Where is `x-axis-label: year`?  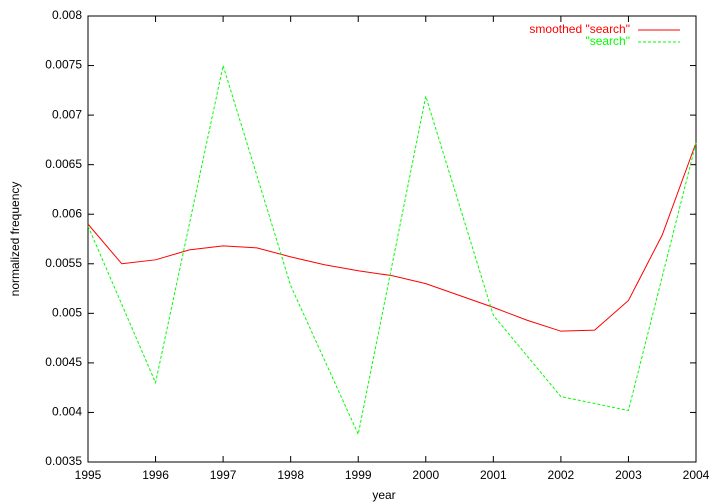
x-axis-label: year is located at coordinates (383, 495).